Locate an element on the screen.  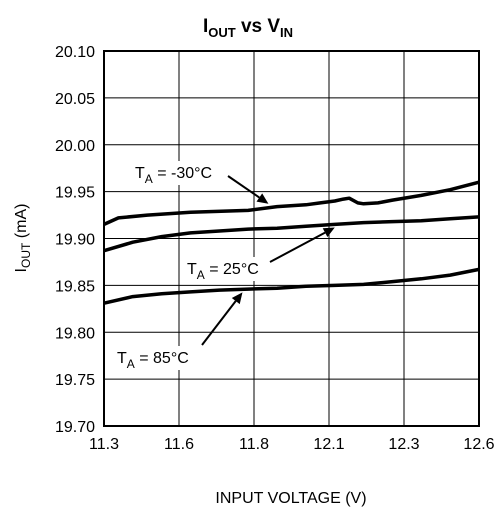
x-tick-label: 11.8 is located at coordinates (254, 444).